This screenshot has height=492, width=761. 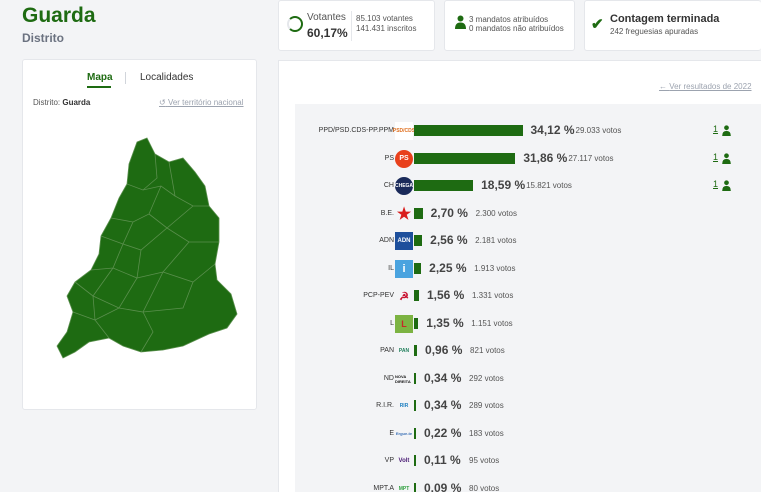 I want to click on party-name: IL, so click(x=391, y=268).